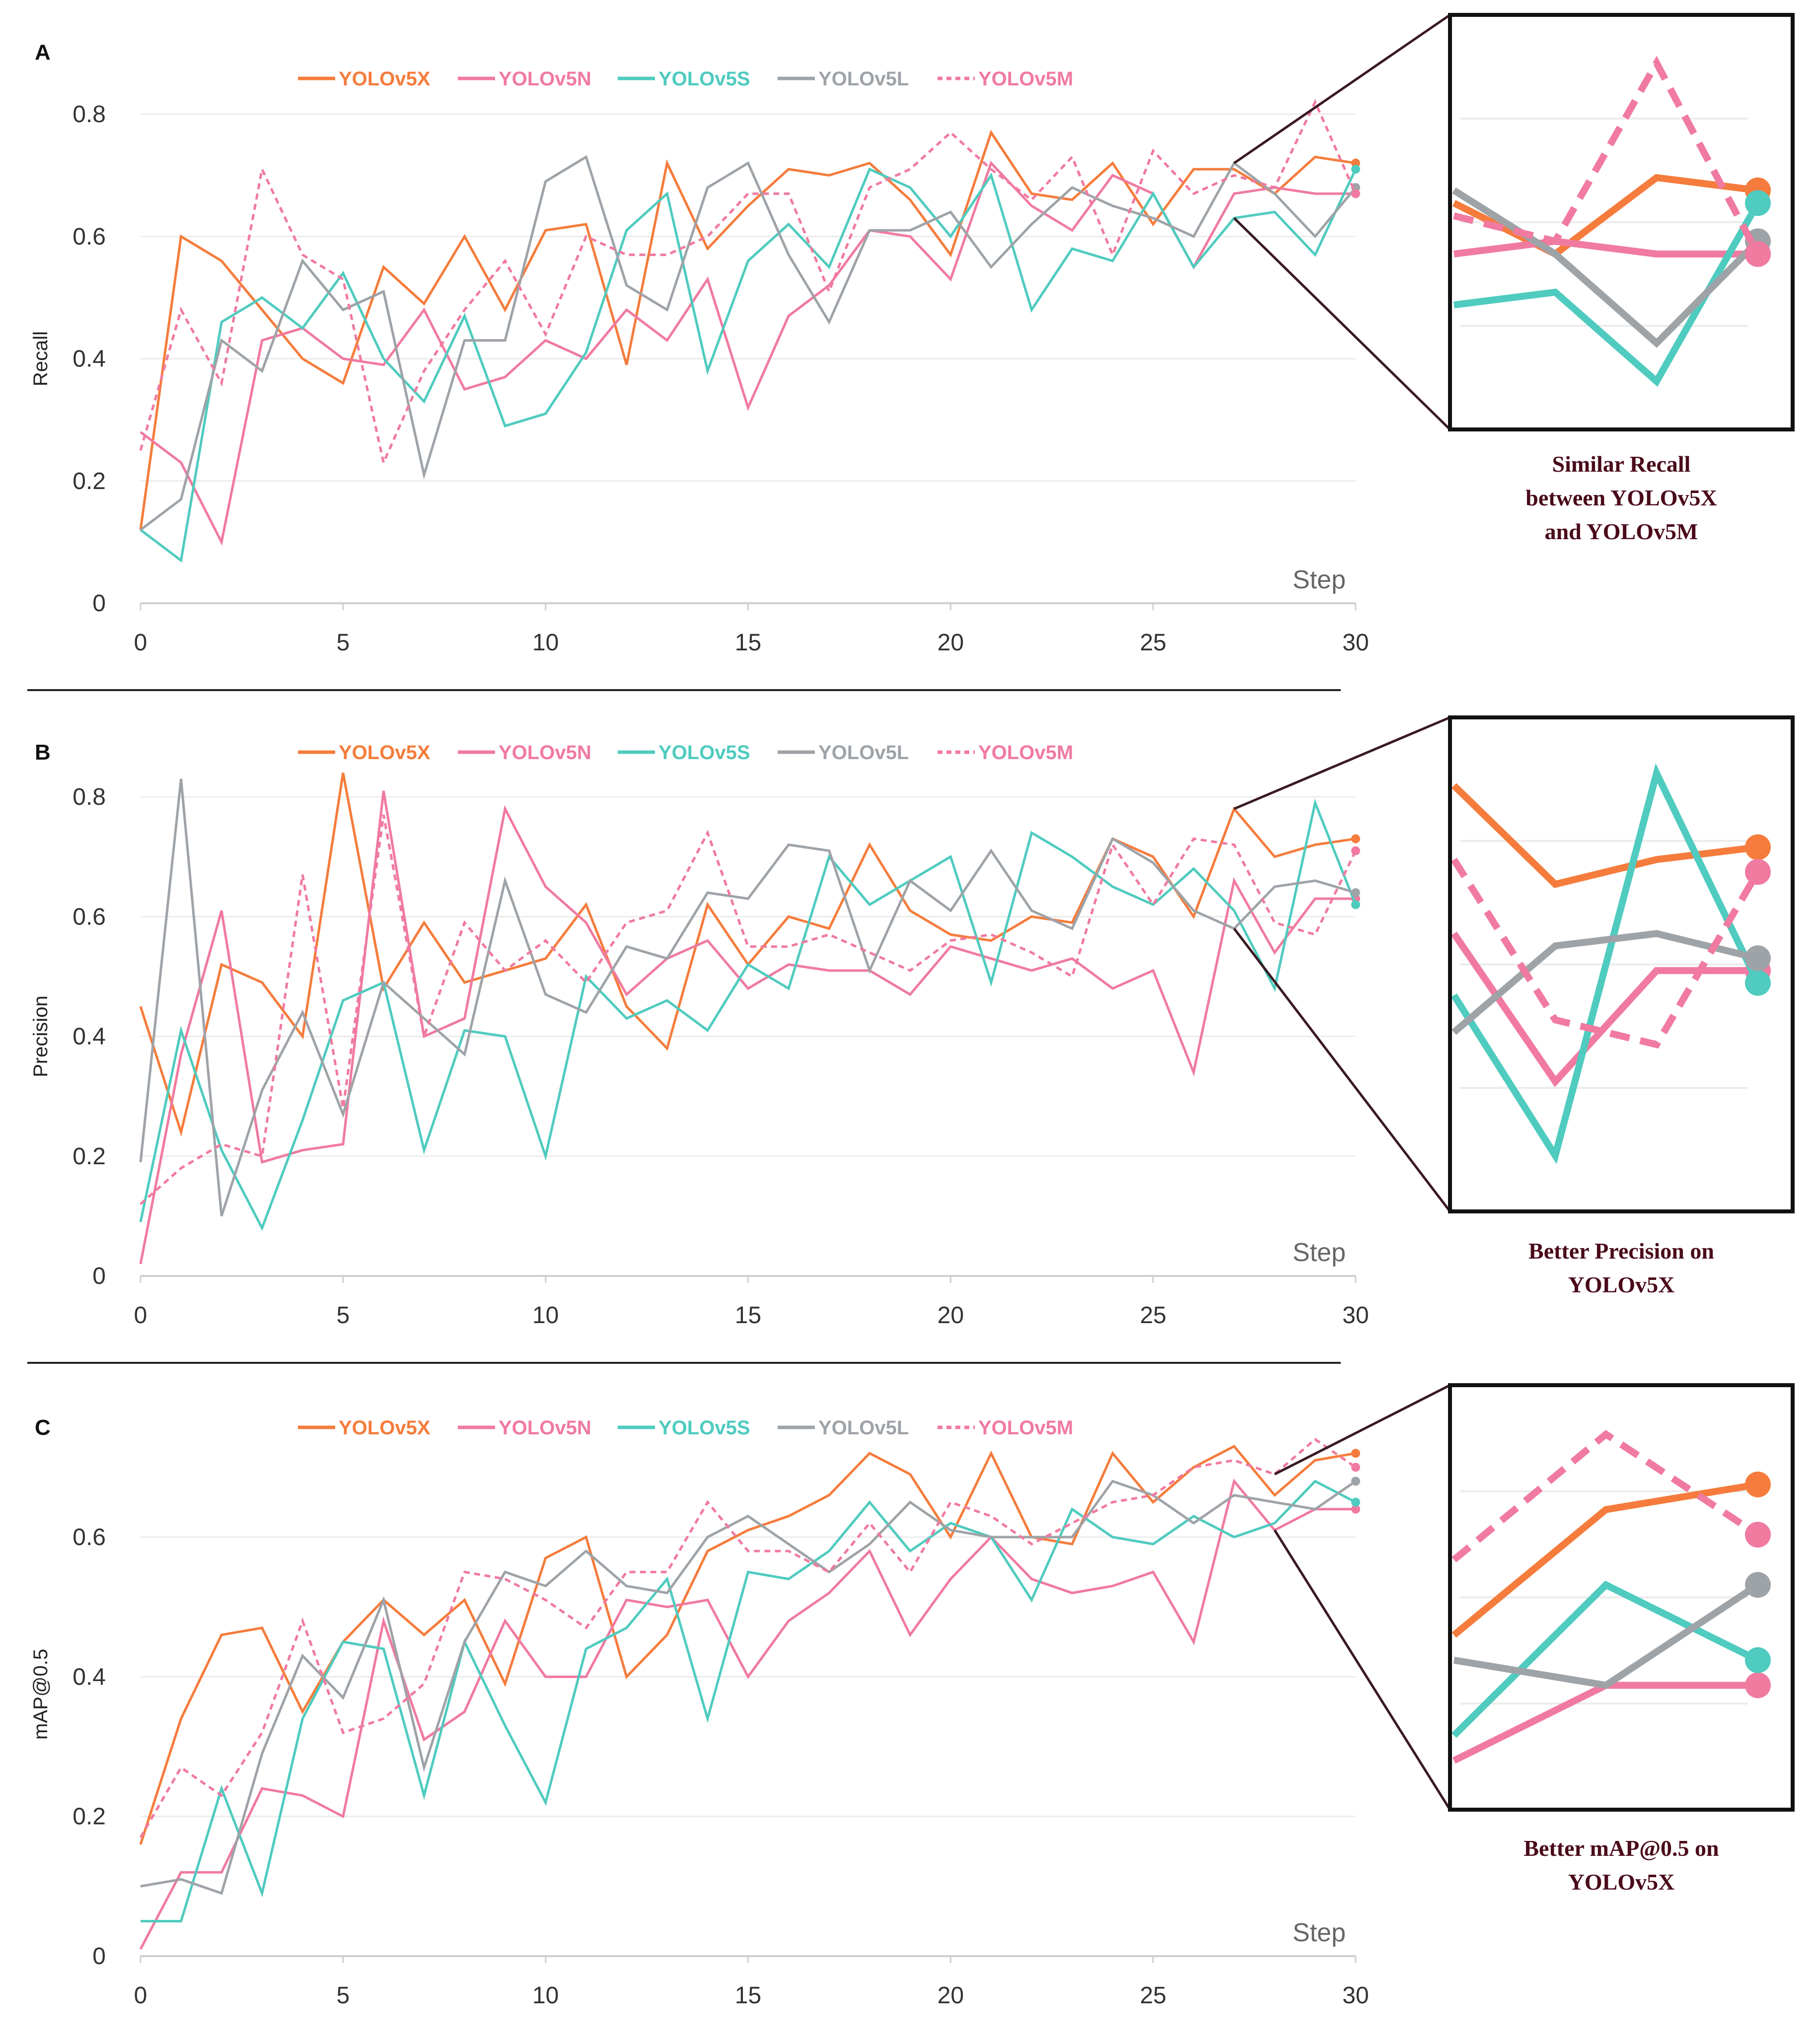 The width and height of the screenshot is (1812, 2044). I want to click on y-axis-label: mAP@0.5, so click(41, 1694).